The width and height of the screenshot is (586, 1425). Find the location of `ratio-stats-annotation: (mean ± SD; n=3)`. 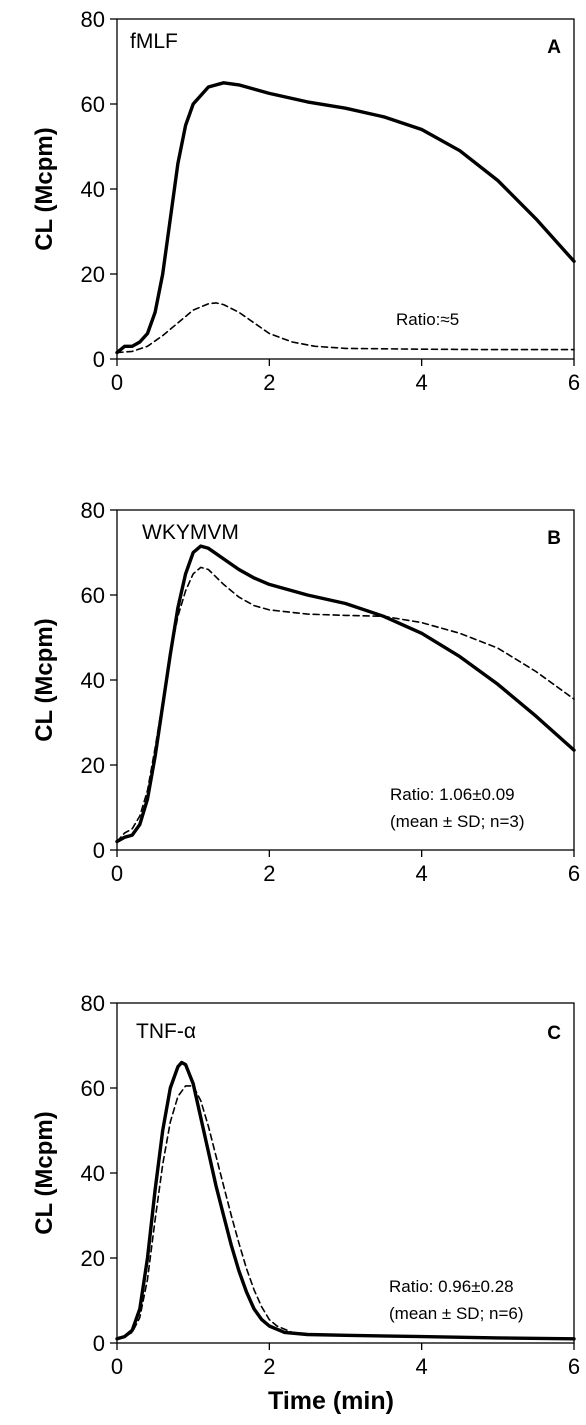

ratio-stats-annotation: (mean ± SD; n=3) is located at coordinates (457, 821).